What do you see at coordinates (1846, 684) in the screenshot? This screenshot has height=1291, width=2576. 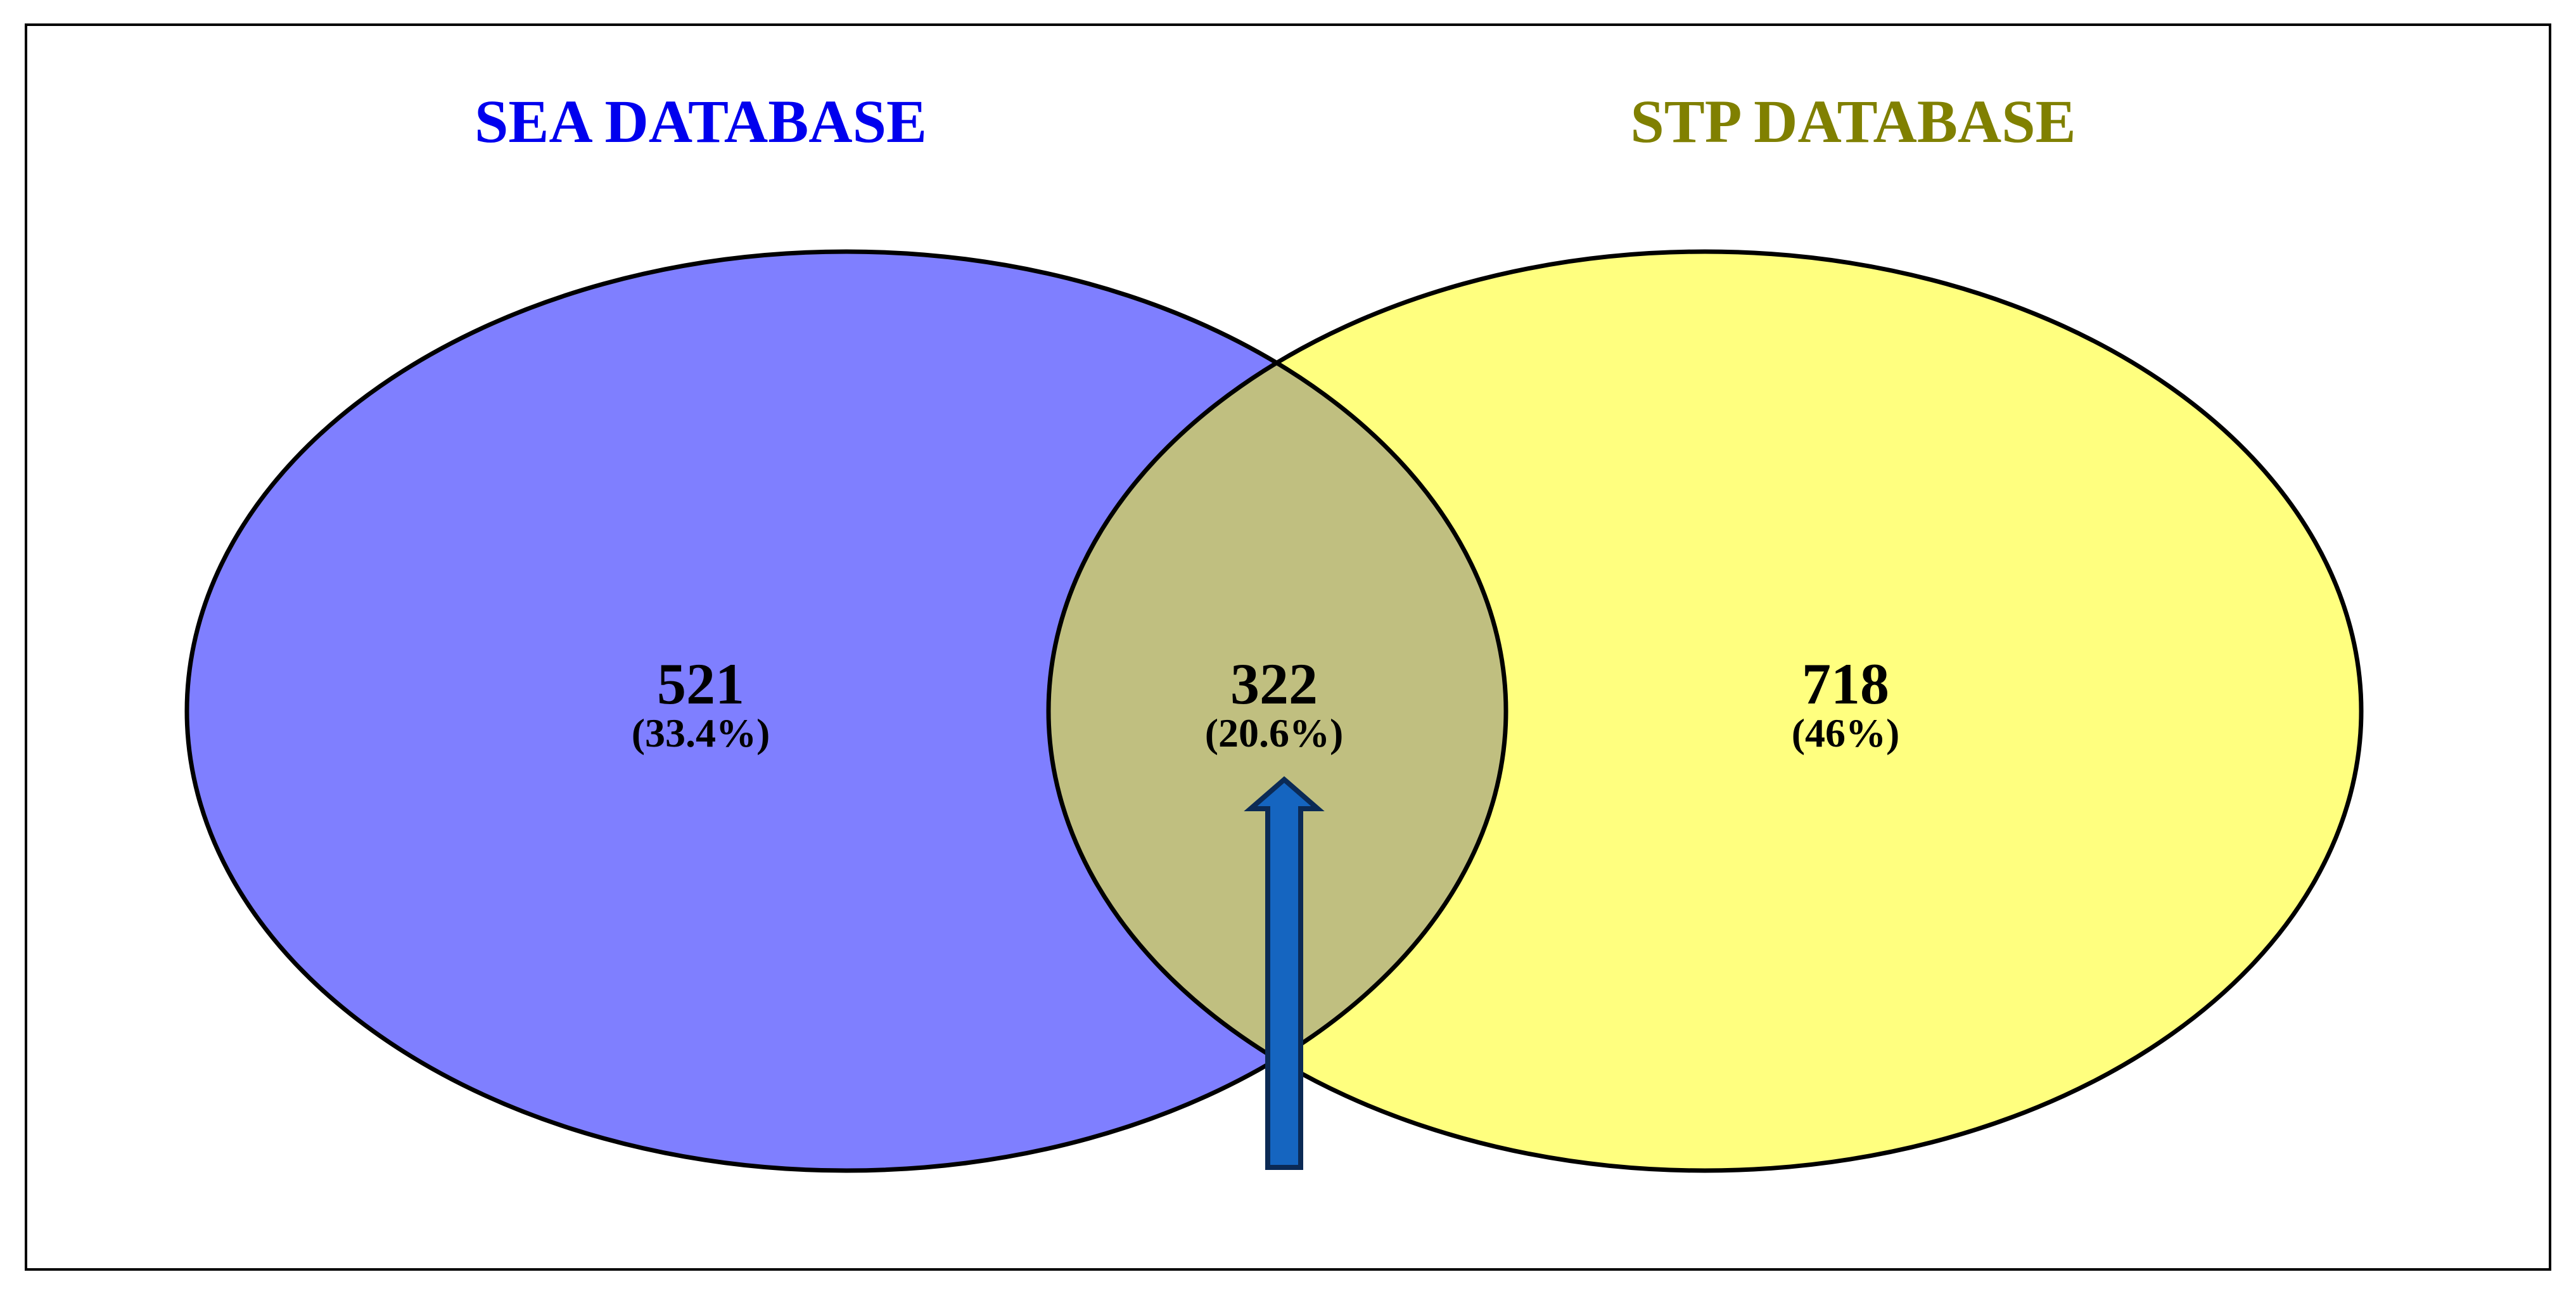 I see `right-only-count: 718` at bounding box center [1846, 684].